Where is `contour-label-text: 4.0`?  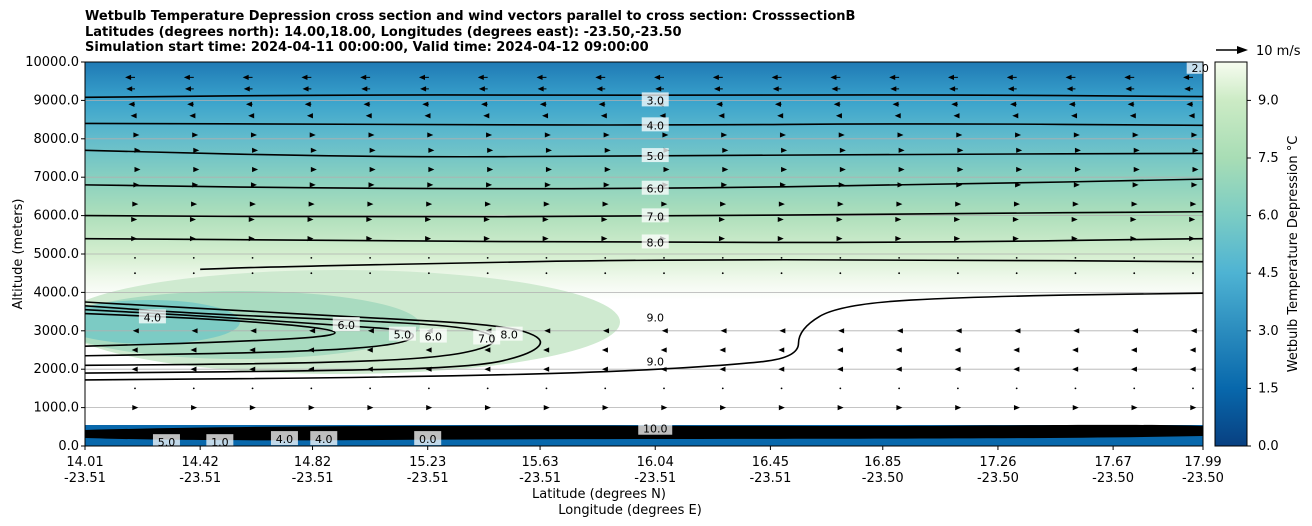 contour-label-text: 4.0 is located at coordinates (153, 317).